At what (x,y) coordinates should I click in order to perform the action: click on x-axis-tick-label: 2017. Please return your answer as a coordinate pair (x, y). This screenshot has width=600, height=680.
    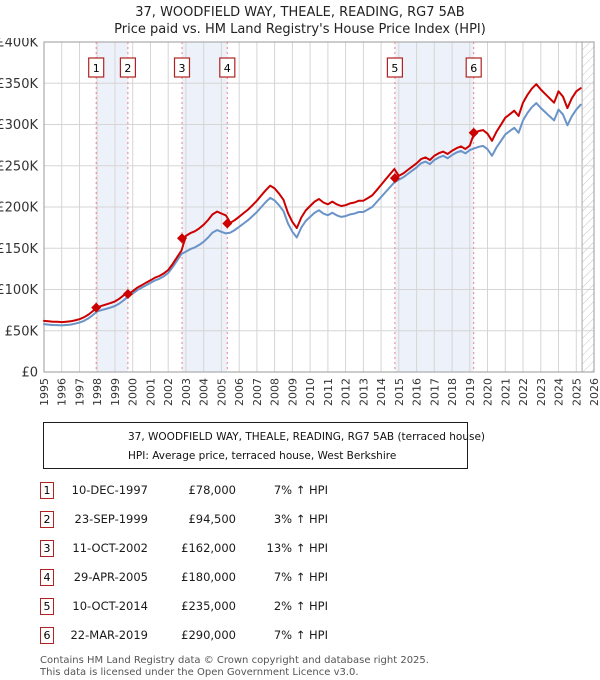
    Looking at the image, I should click on (434, 392).